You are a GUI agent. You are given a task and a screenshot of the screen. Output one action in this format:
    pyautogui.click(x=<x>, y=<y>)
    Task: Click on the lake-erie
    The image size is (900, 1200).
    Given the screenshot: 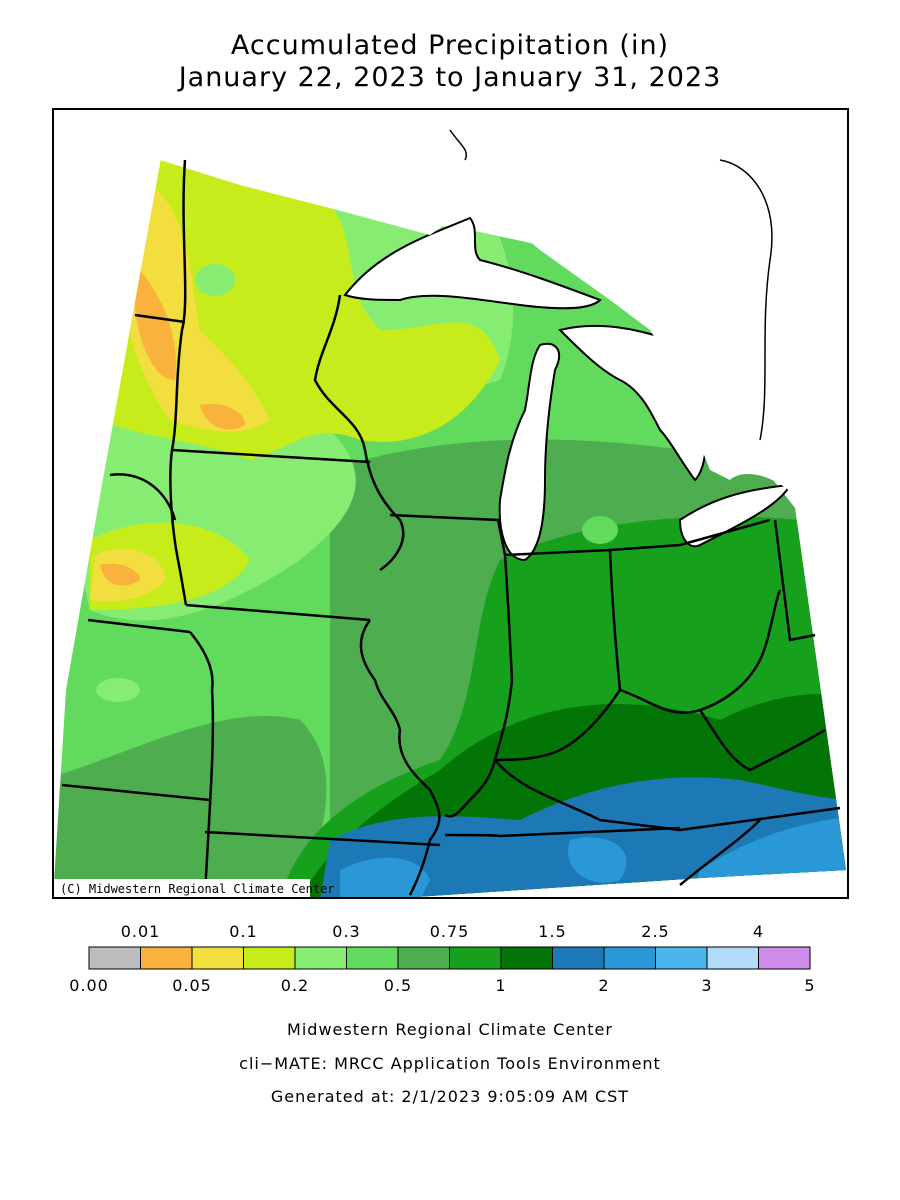 What is the action you would take?
    pyautogui.click(x=735, y=515)
    